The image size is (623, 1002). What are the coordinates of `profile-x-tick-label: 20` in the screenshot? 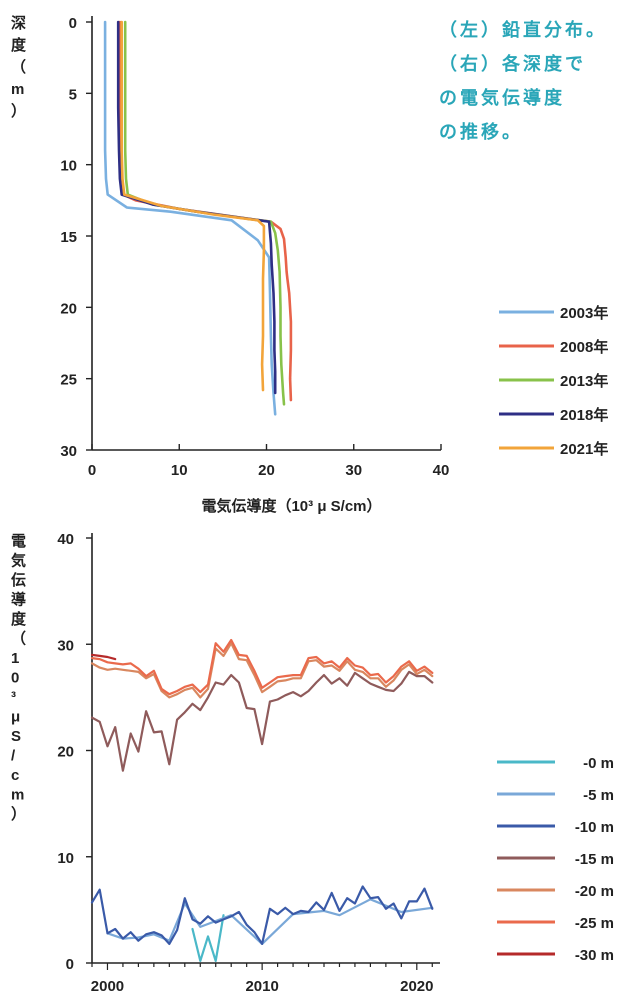 It's located at (266, 470).